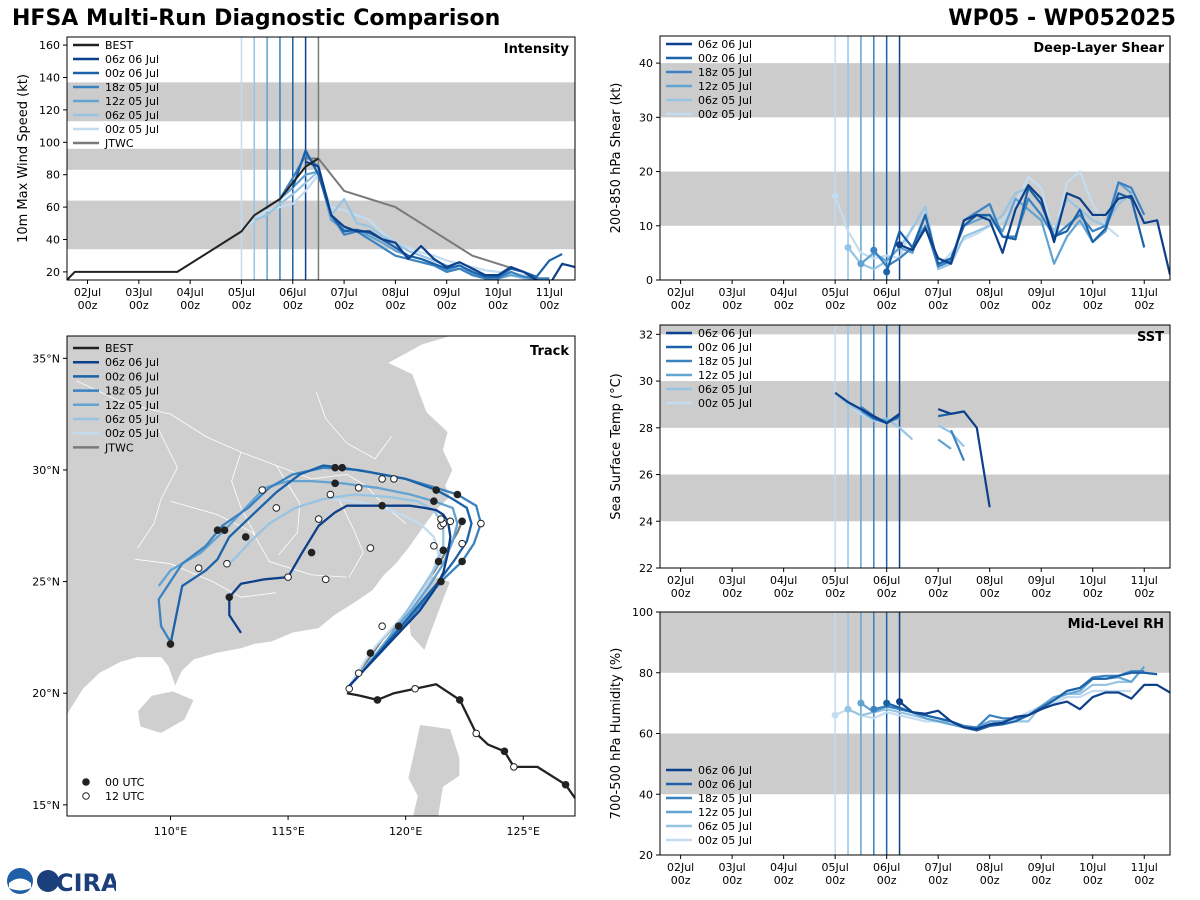  I want to click on ytick-label: 60, so click(646, 734).